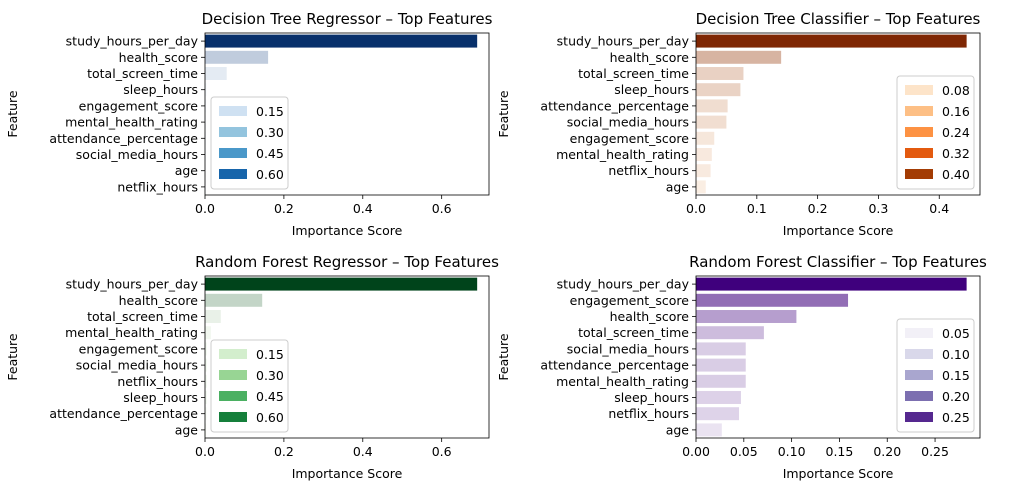 Image resolution: width=1013 pixels, height=490 pixels. Describe the element at coordinates (206, 430) in the screenshot. I see `bar-age` at that location.